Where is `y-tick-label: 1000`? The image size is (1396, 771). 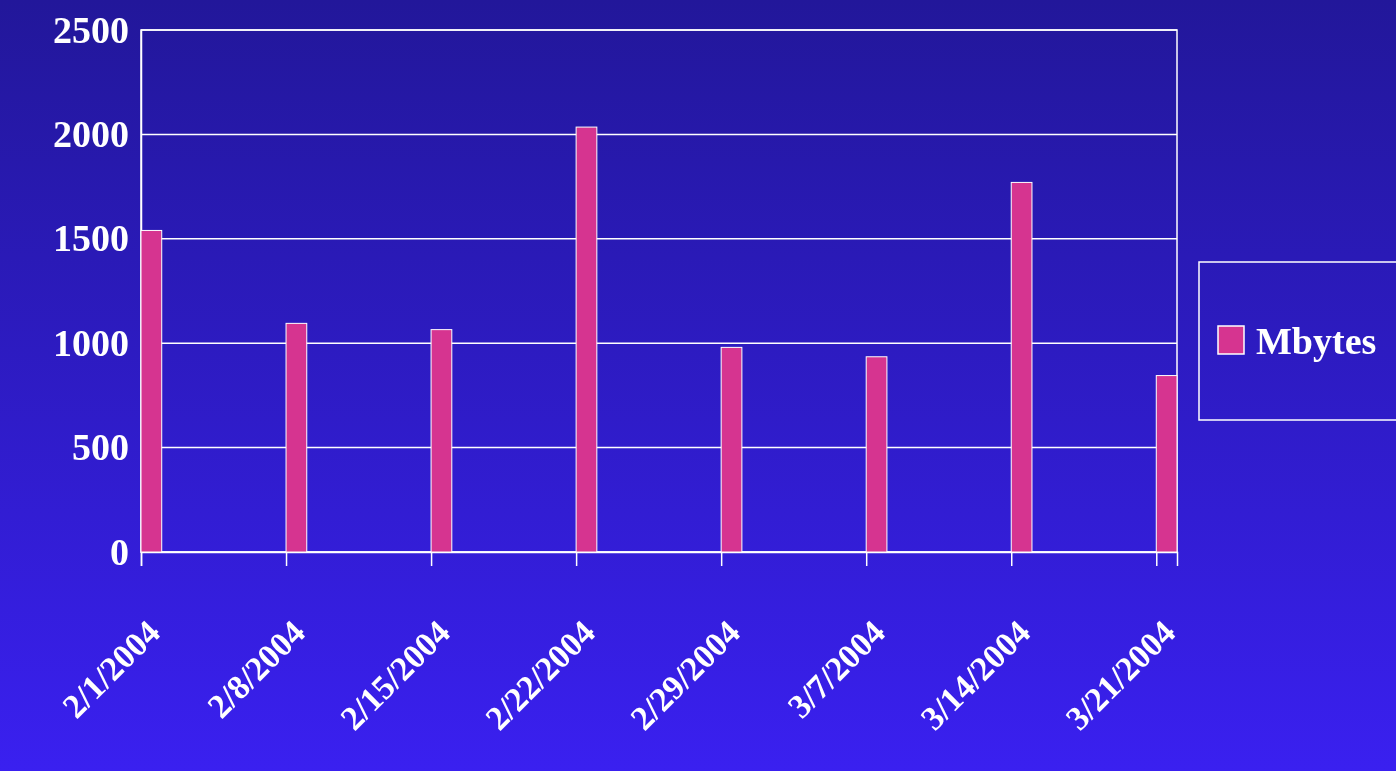
y-tick-label: 1000 is located at coordinates (91, 342).